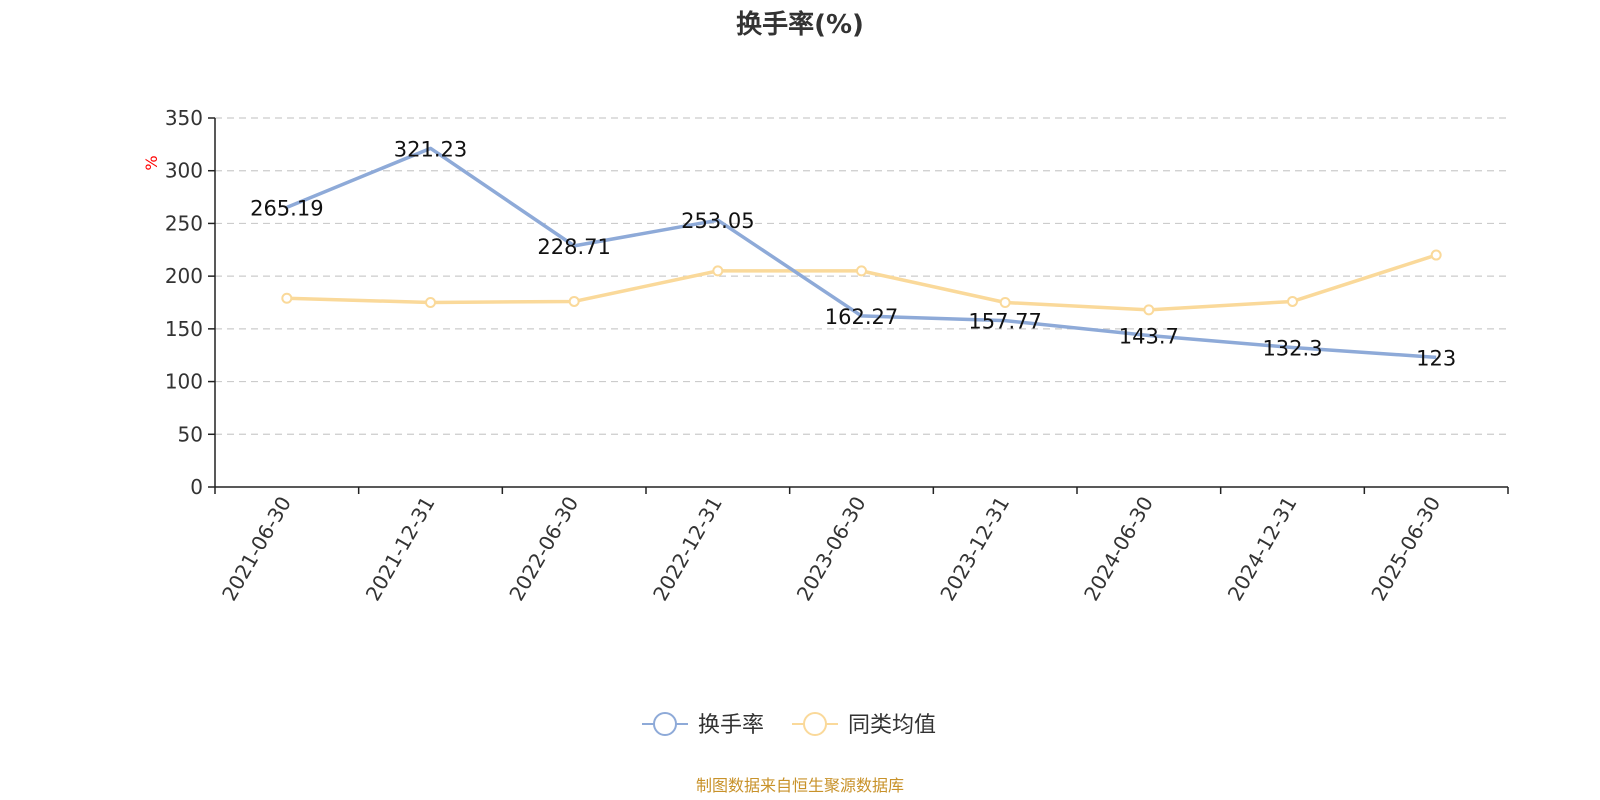 This screenshot has height=800, width=1600. I want to click on legend-label: 同类均值, so click(892, 725).